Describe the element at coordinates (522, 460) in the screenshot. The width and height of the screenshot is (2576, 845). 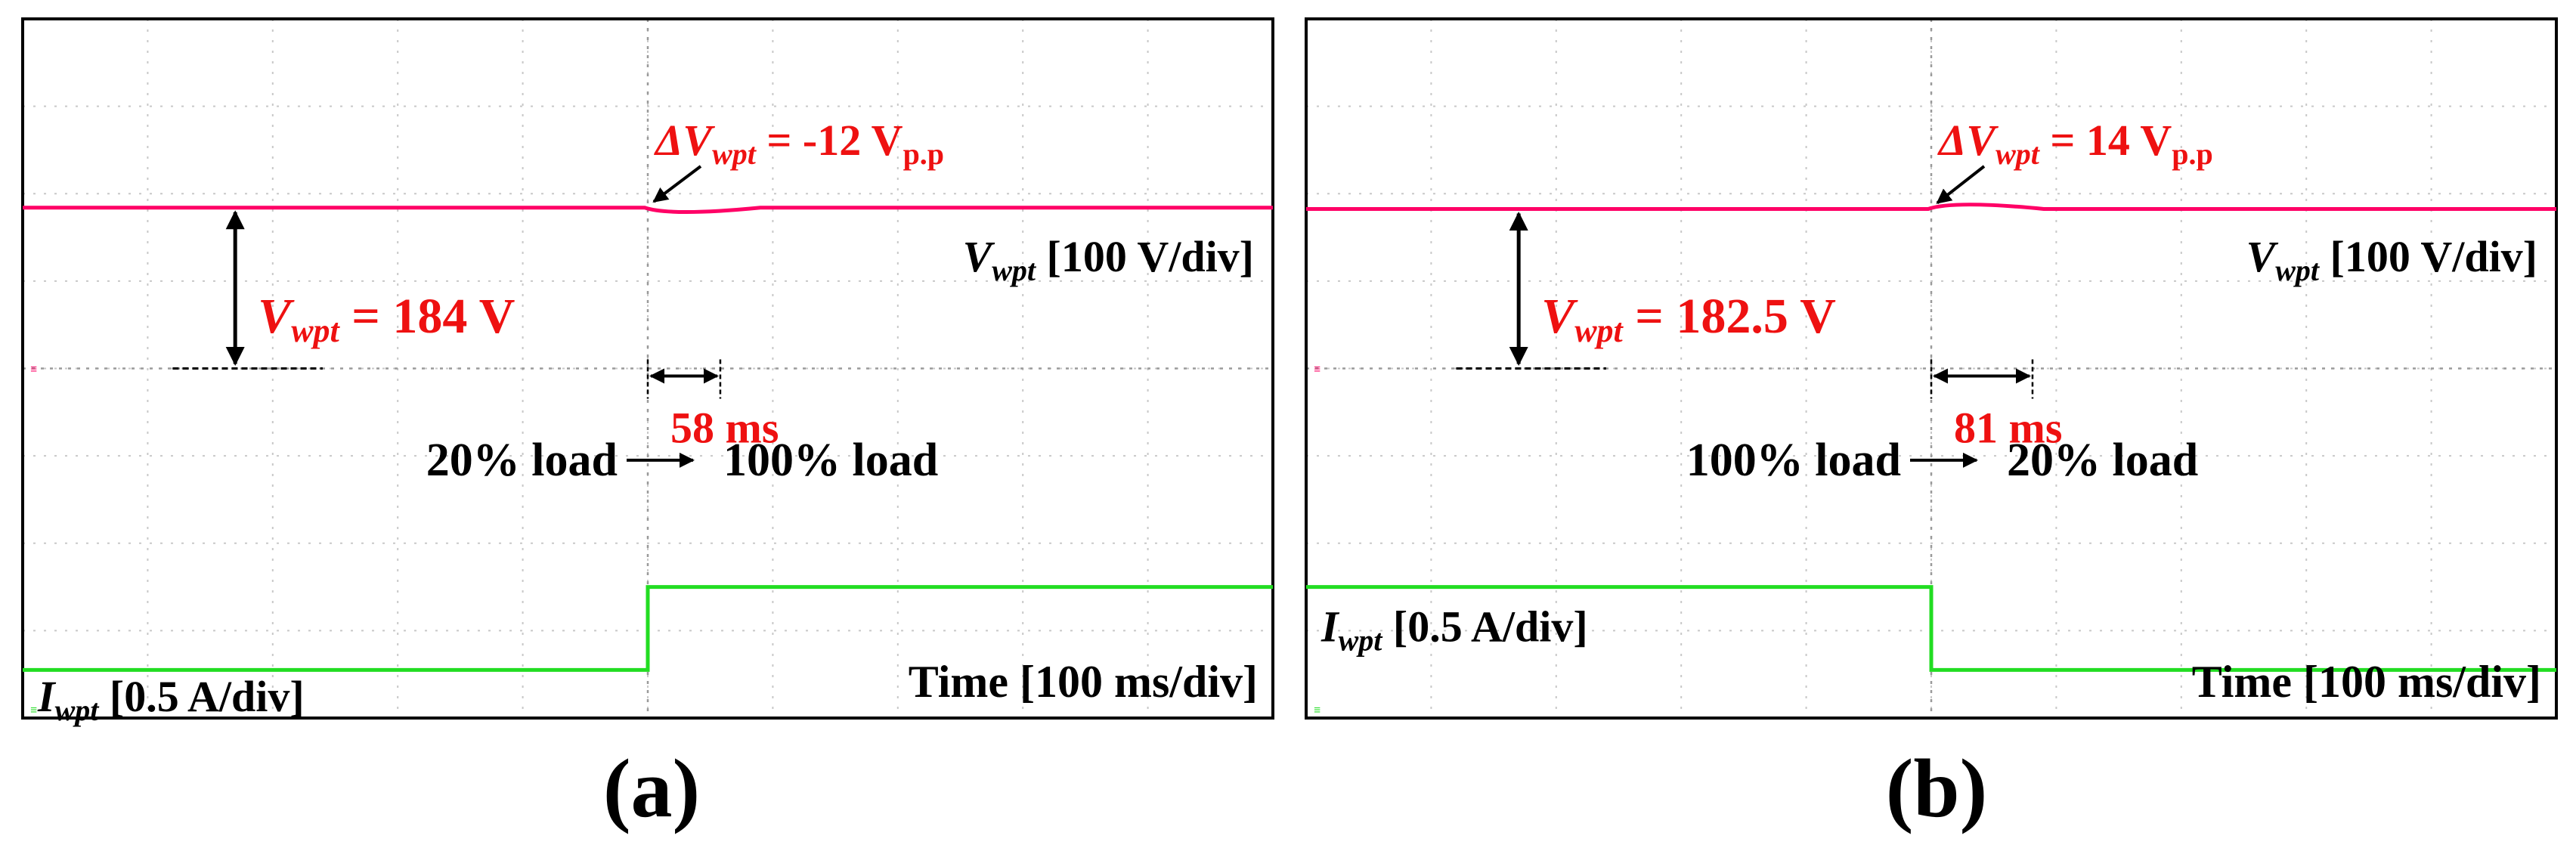
I see `load-from-label: 20% load` at that location.